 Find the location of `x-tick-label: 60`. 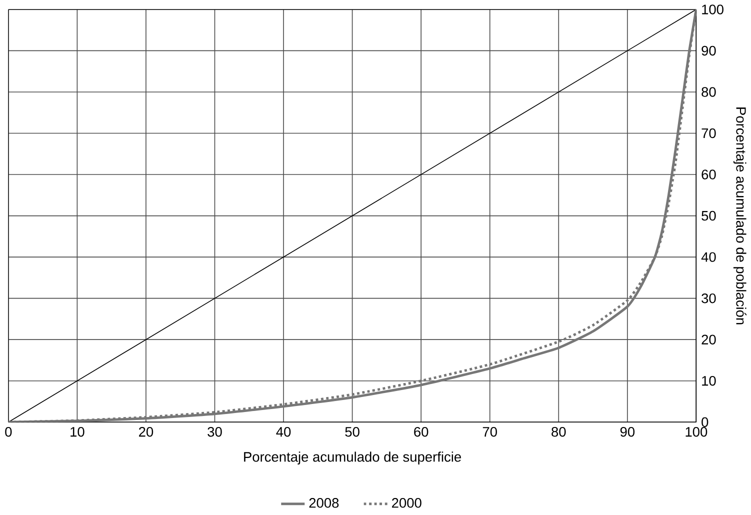

x-tick-label: 60 is located at coordinates (421, 431).